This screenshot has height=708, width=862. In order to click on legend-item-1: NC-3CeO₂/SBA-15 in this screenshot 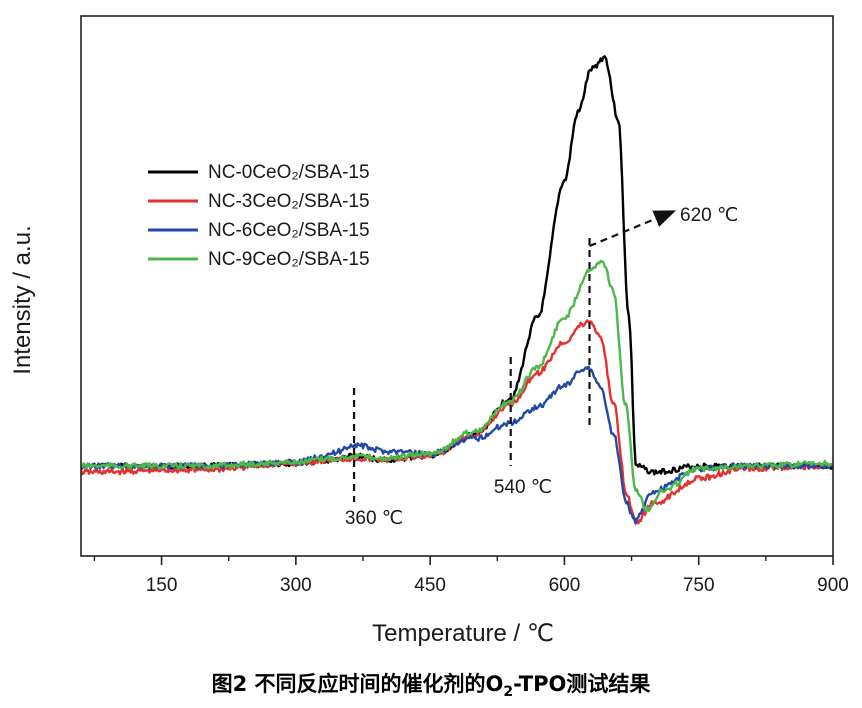, I will do `click(259, 201)`.